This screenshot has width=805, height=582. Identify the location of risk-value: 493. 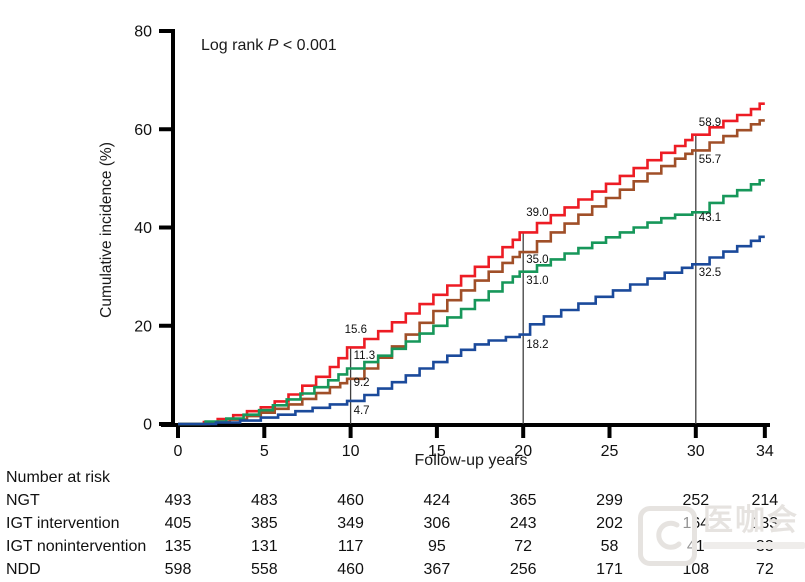
(178, 500).